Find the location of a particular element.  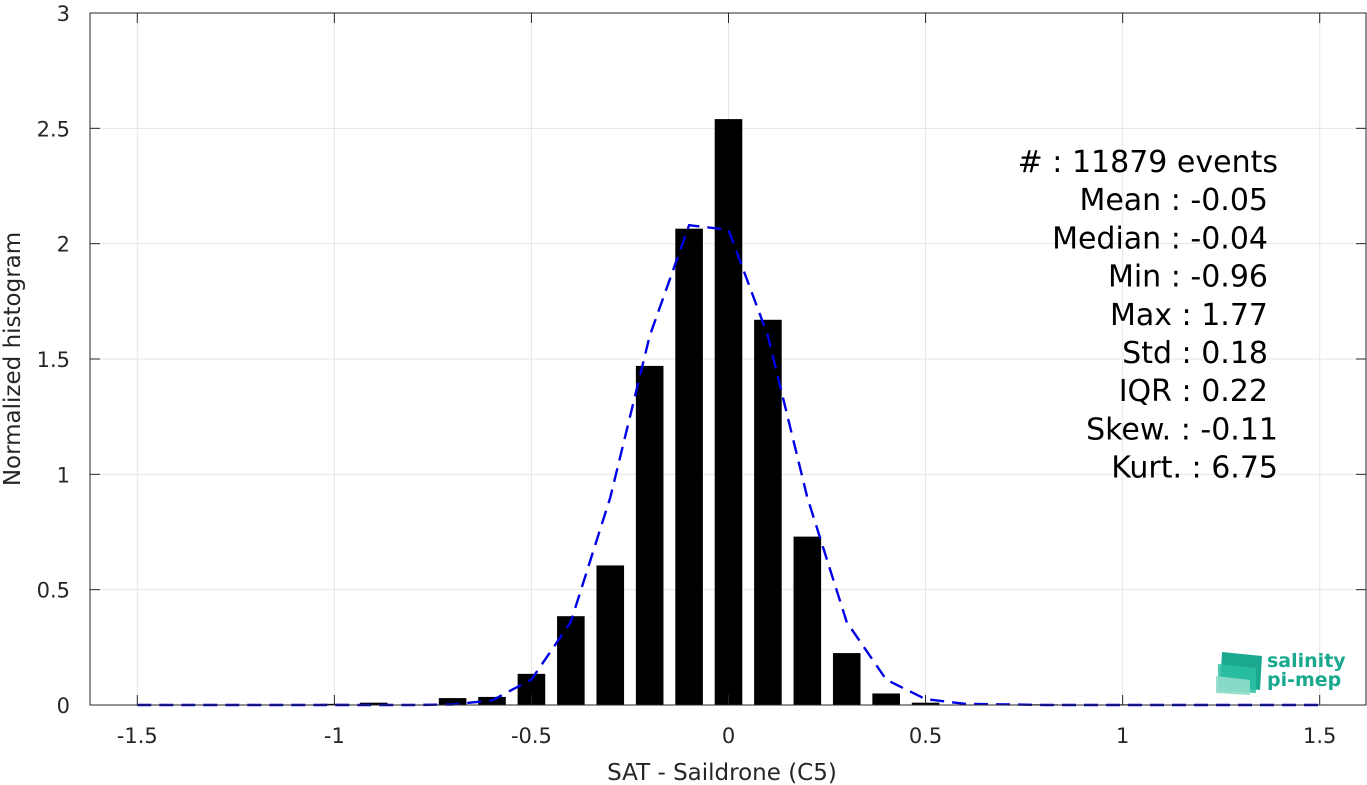

logo-wave-icon is located at coordinates (1239, 673).